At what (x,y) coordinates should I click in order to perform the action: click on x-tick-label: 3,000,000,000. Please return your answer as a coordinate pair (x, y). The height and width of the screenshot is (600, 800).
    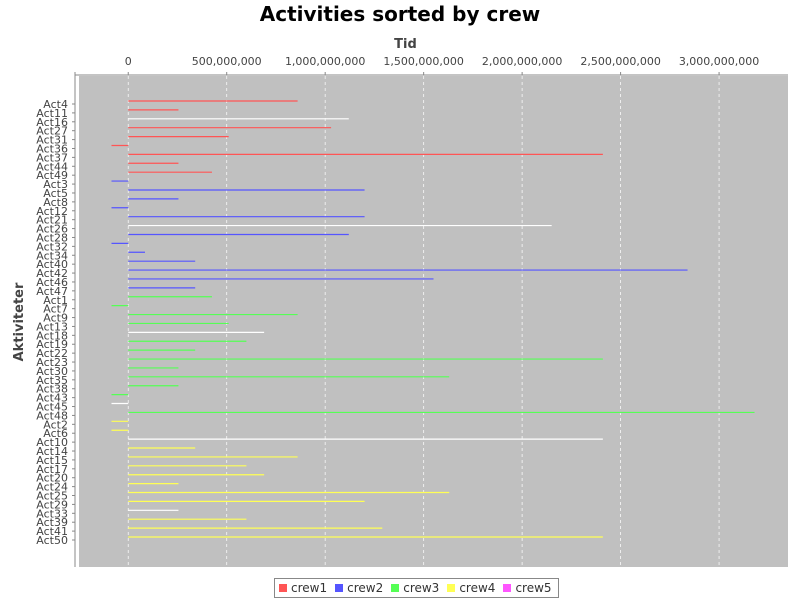
    Looking at the image, I should click on (719, 61).